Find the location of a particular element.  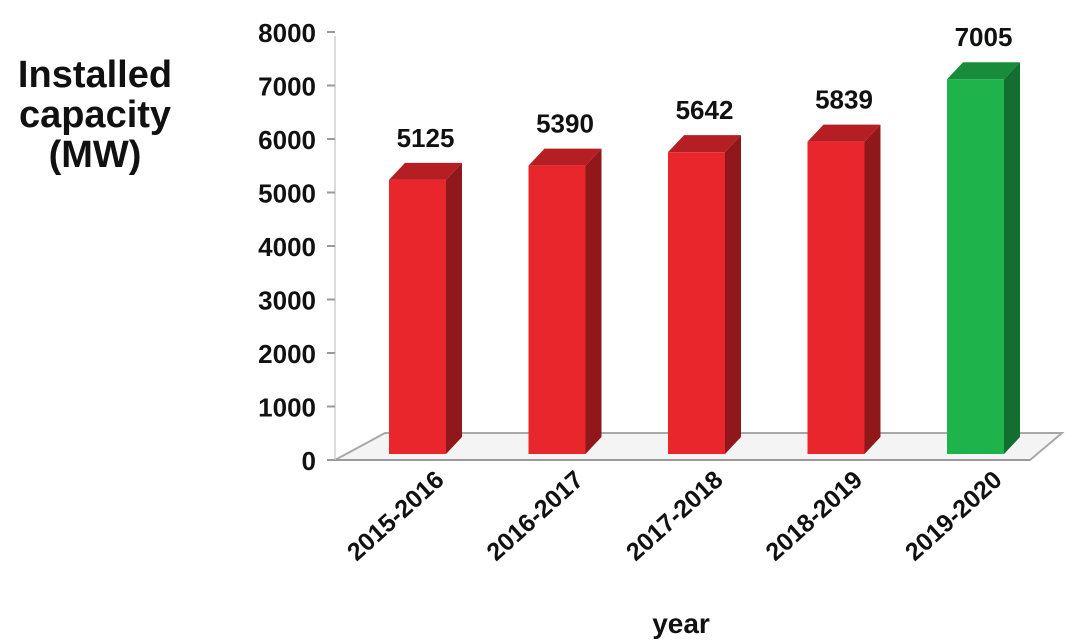

y-tick-label: 4000 is located at coordinates (287, 247).